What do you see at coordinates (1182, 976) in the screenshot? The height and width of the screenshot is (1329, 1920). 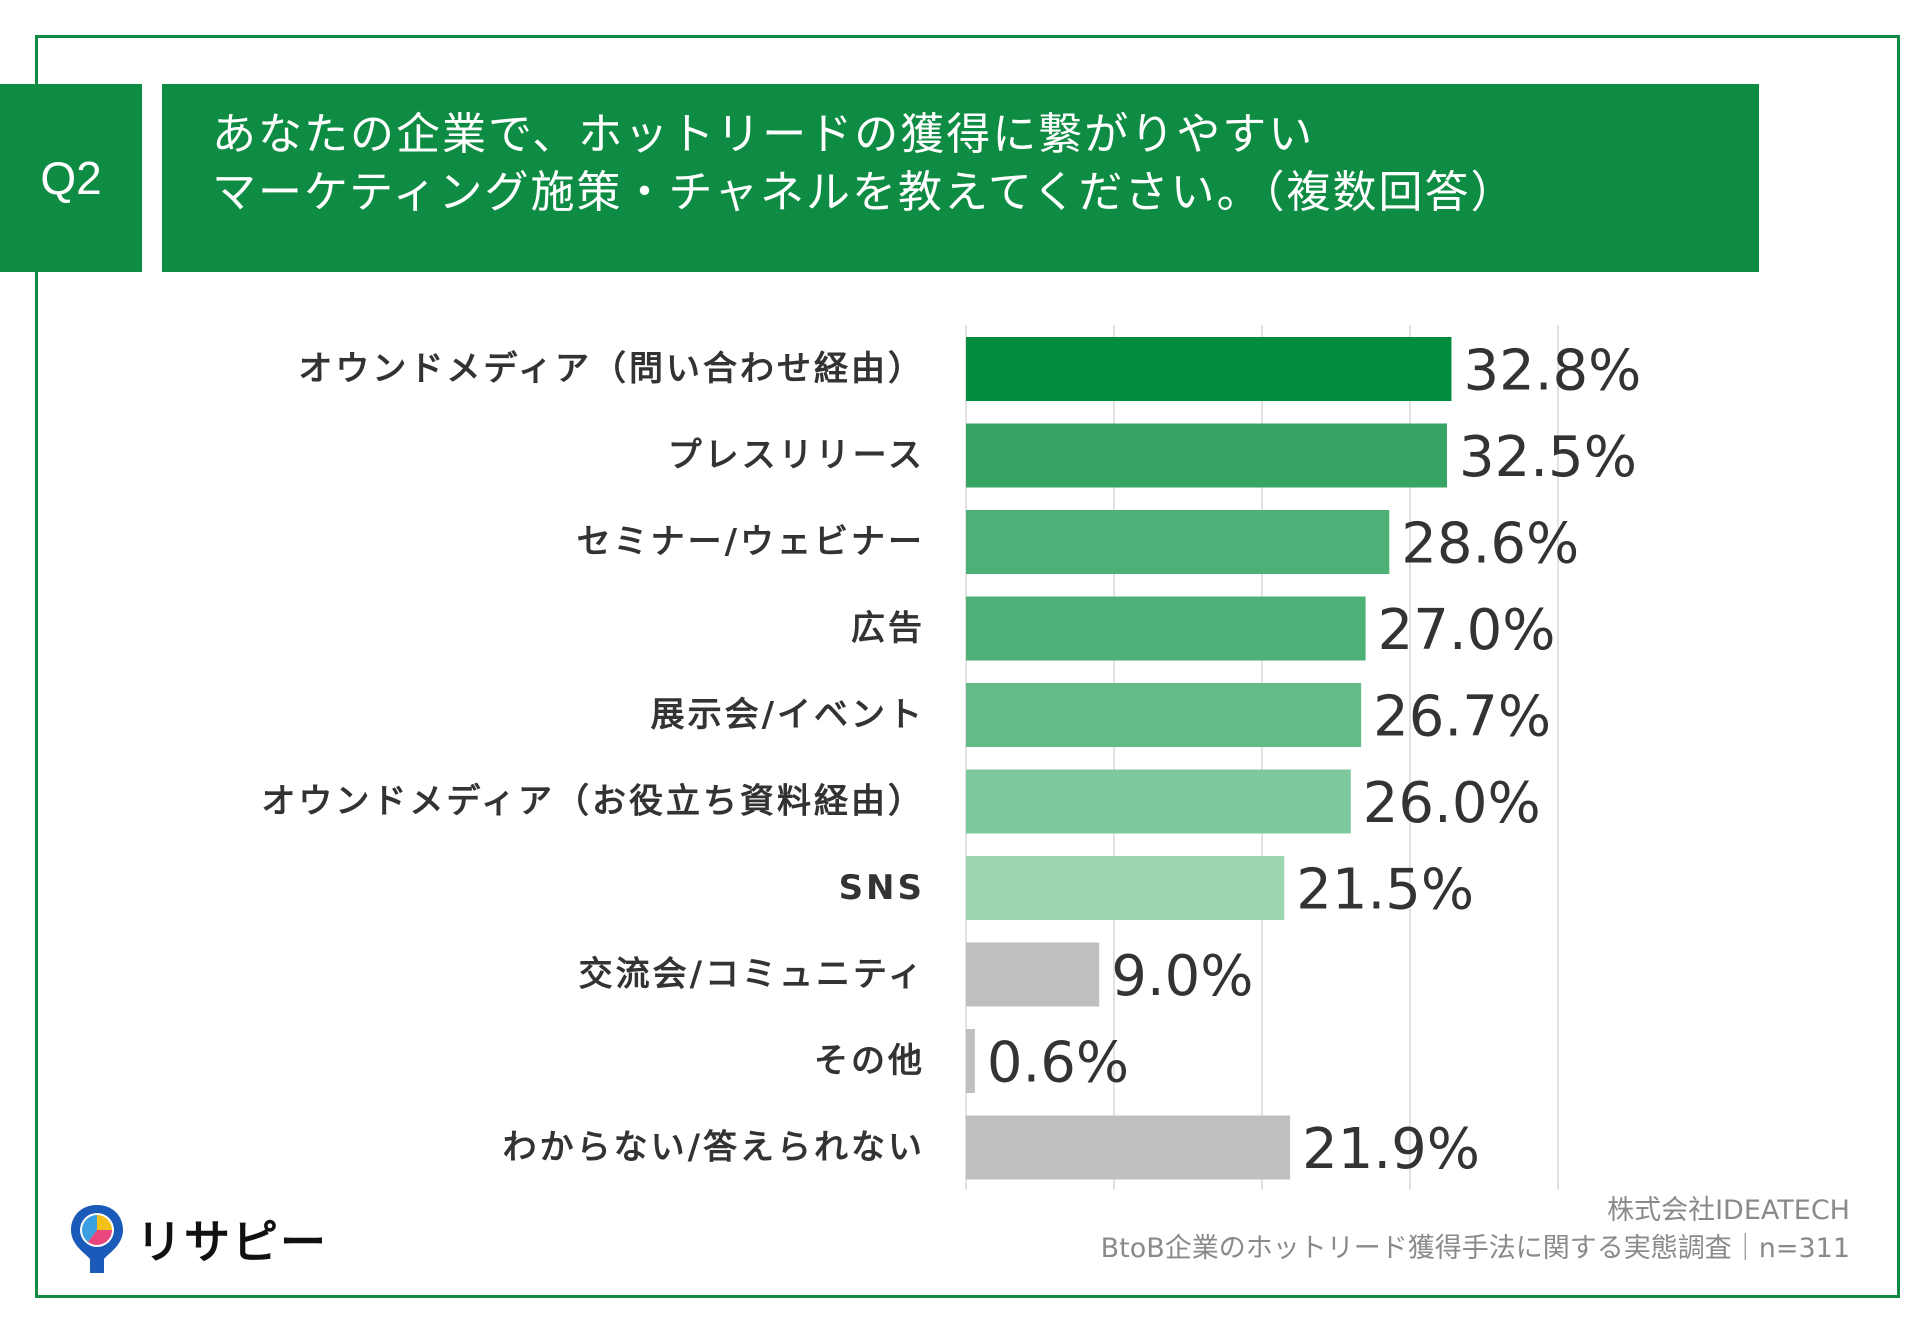 I see `data-label: 9.0%` at bounding box center [1182, 976].